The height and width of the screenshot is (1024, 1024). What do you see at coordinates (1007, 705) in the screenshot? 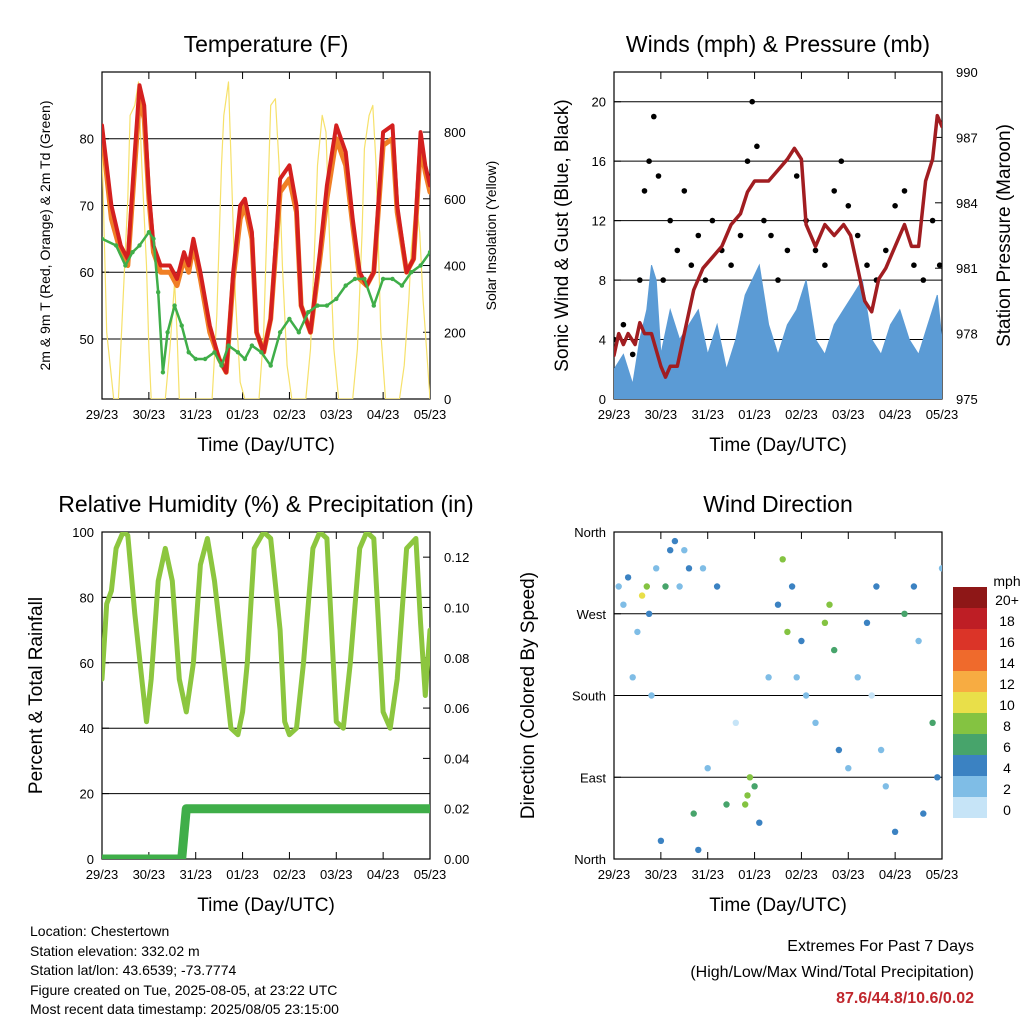
I see `colorbar-label: 10` at bounding box center [1007, 705].